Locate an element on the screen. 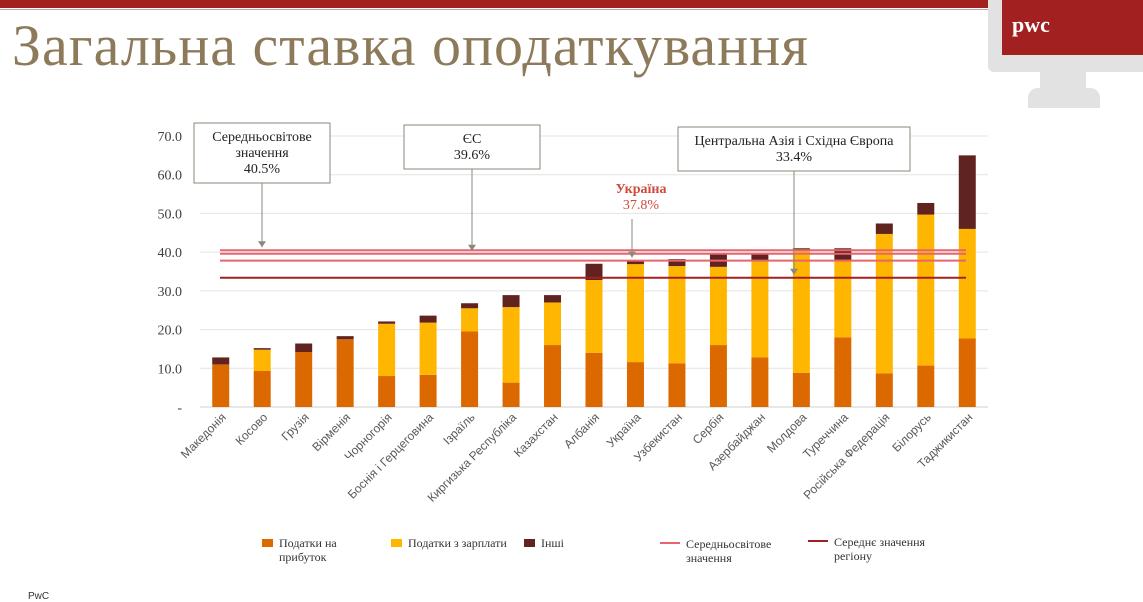 The image size is (1143, 602). callout-text: значення is located at coordinates (262, 153).